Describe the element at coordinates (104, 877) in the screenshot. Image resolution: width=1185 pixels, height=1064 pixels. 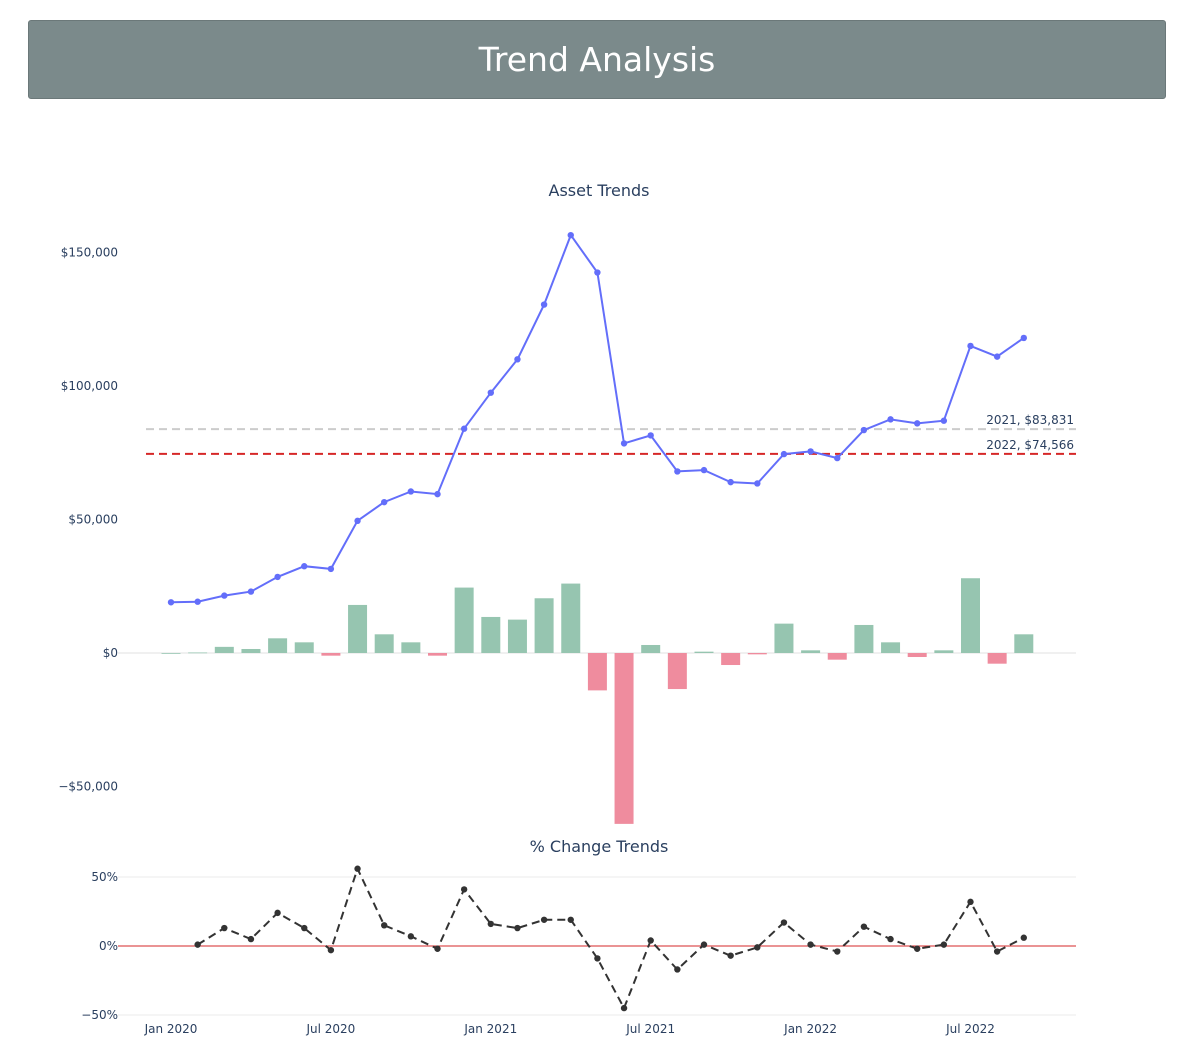
I see `percent-y-tick-label: 50%` at that location.